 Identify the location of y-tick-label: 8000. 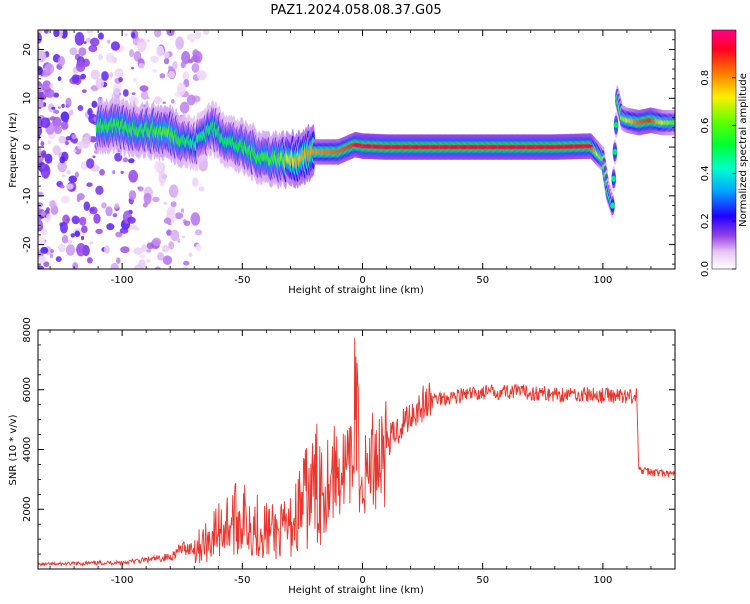
(27, 329).